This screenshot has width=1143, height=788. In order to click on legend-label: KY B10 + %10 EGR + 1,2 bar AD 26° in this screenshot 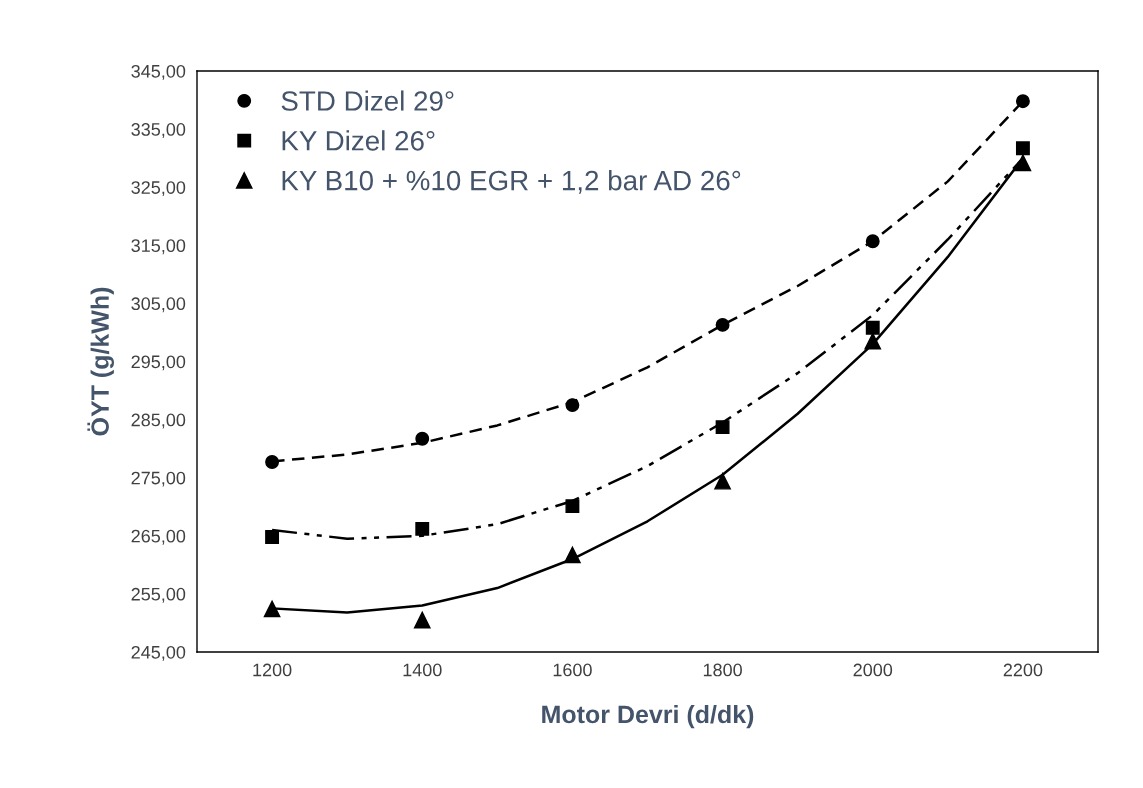, I will do `click(511, 182)`.